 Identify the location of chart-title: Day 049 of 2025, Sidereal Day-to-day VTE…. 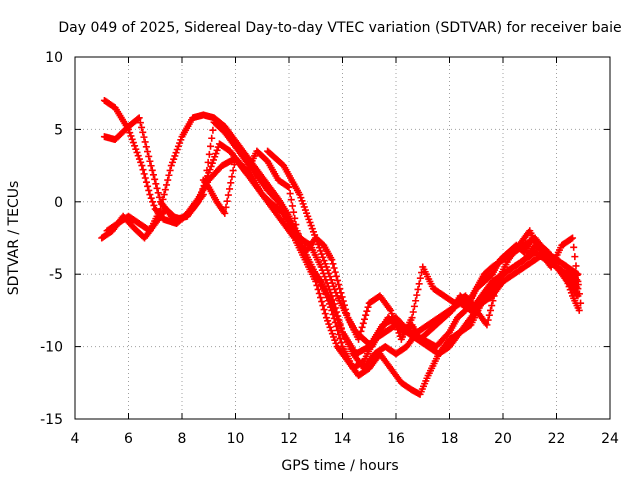
(339, 28).